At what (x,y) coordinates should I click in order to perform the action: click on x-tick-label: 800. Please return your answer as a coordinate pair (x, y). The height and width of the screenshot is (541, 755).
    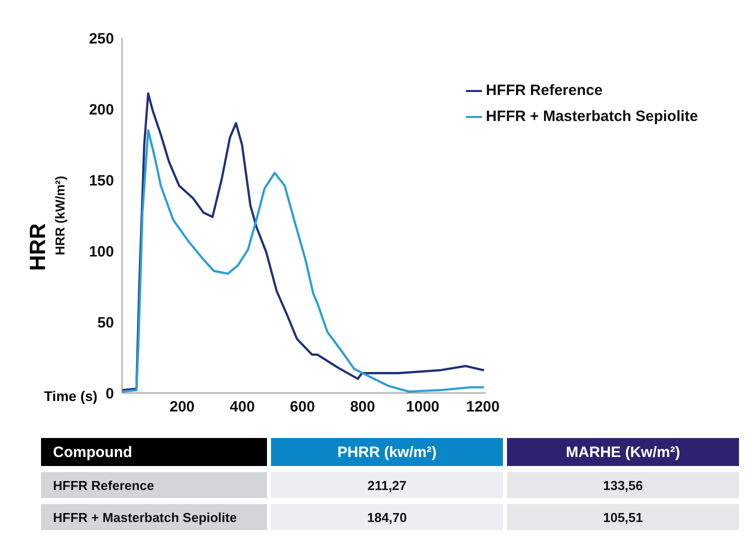
    Looking at the image, I should click on (363, 407).